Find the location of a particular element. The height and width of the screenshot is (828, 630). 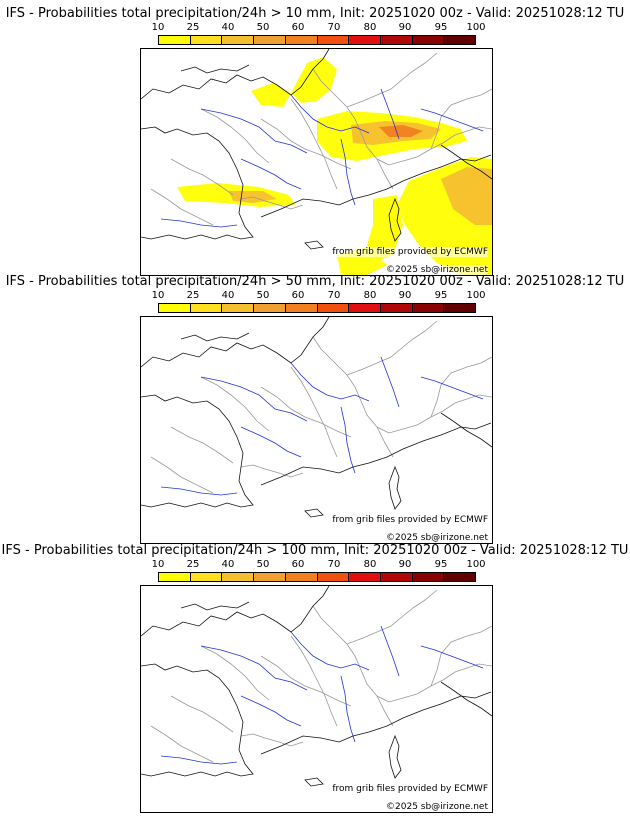

map-canvas is located at coordinates (316, 417).